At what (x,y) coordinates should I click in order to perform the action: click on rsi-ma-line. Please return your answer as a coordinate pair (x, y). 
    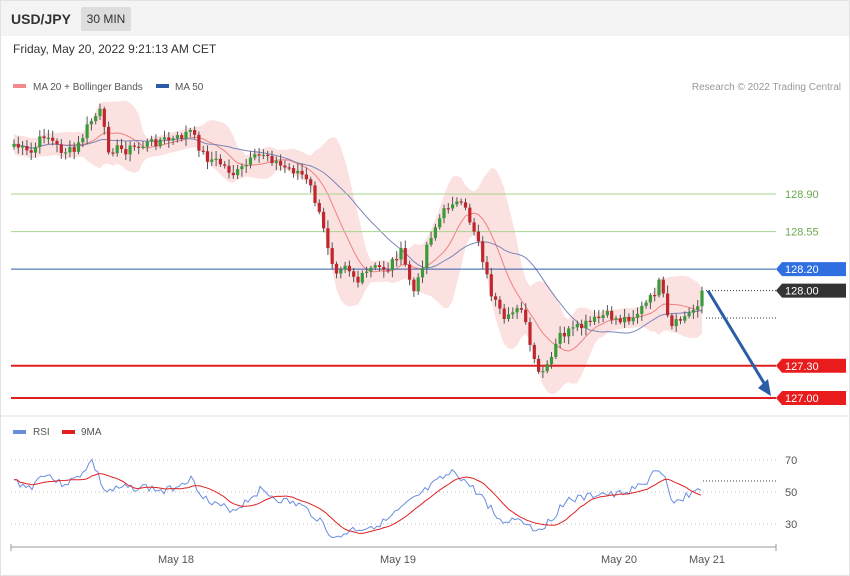
    Looking at the image, I should click on (357, 503).